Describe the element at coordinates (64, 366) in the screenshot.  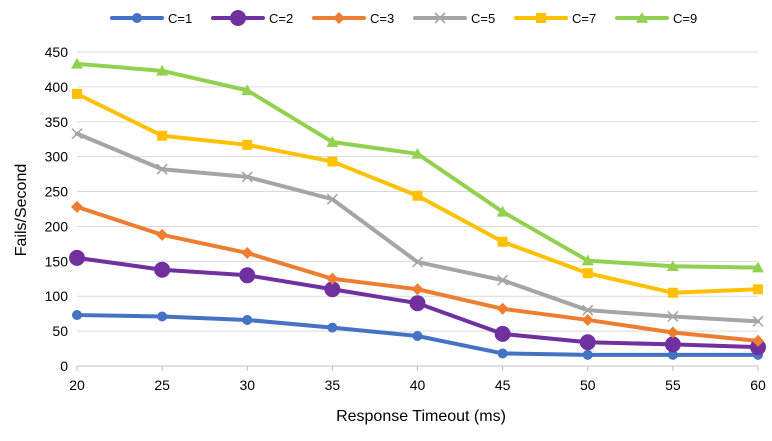
I see `y-tick-label: 0` at that location.